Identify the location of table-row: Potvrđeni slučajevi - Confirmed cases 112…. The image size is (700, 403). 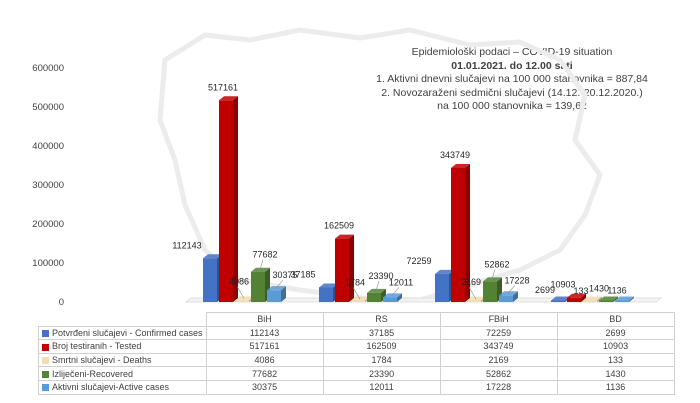
(356, 333).